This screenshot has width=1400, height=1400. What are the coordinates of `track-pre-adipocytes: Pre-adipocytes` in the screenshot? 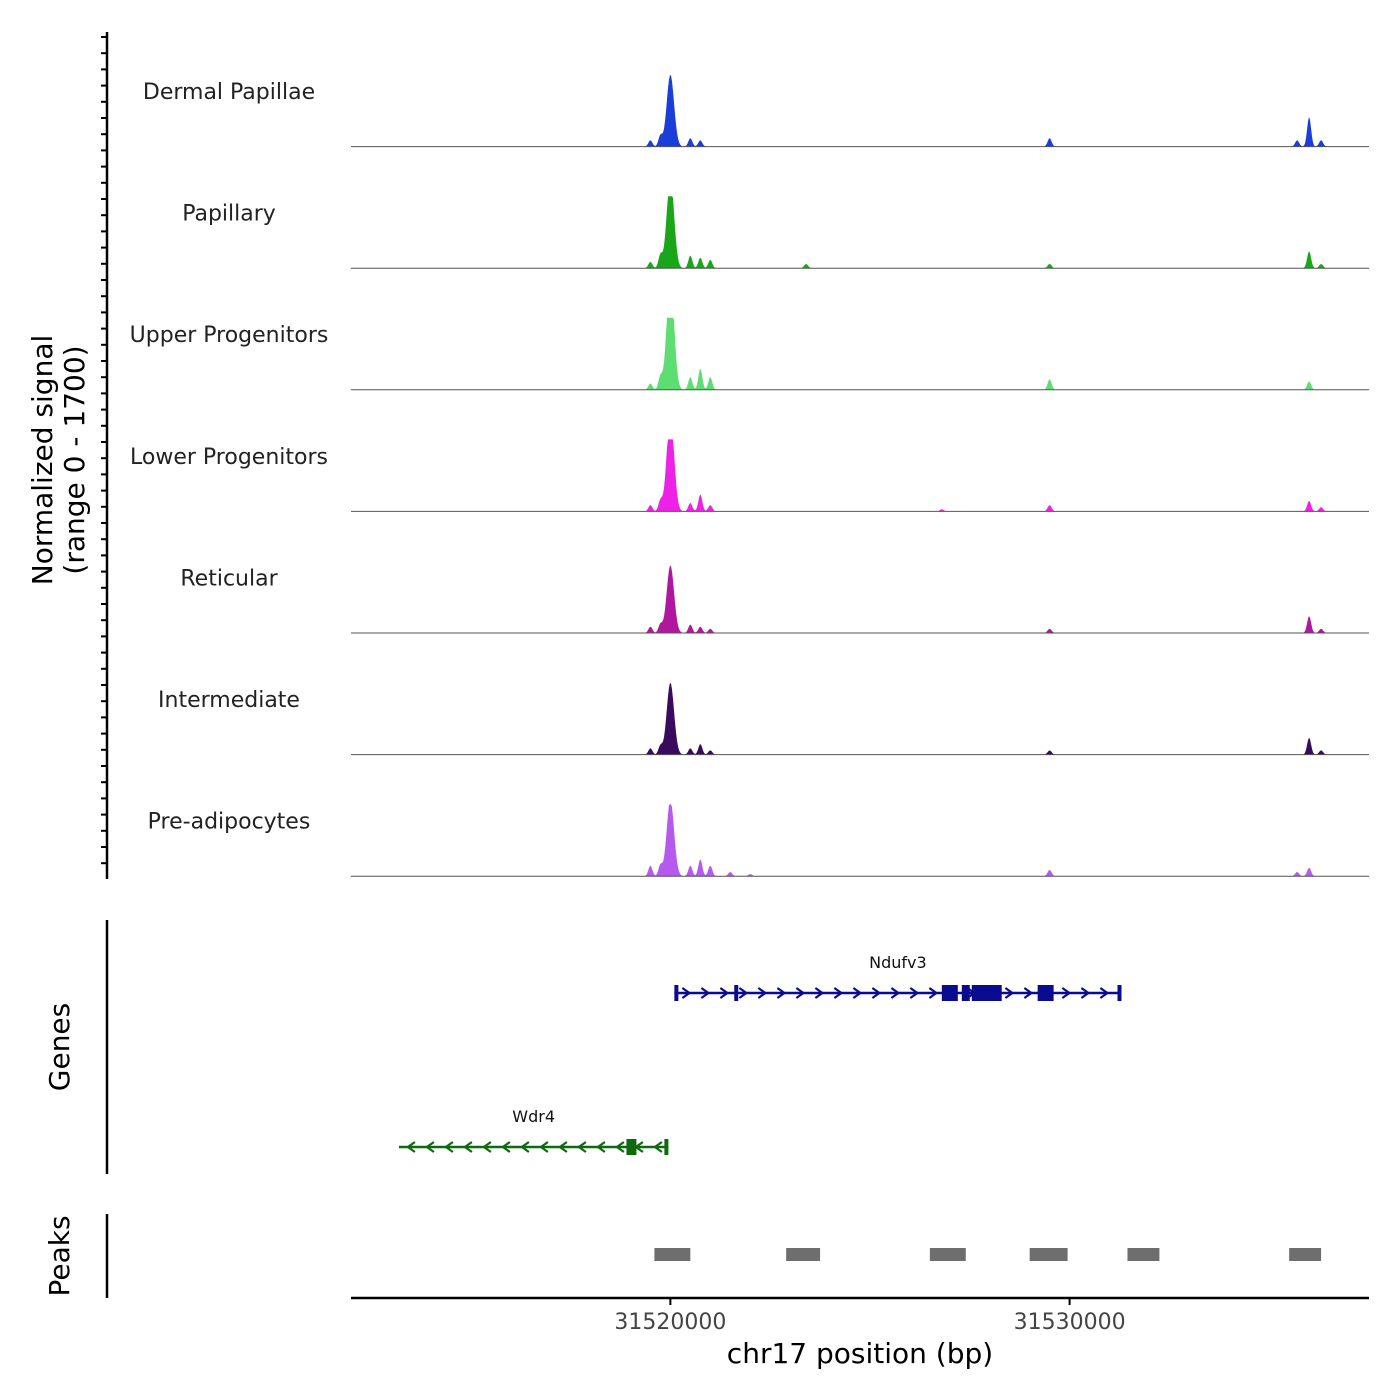 It's located at (758, 840).